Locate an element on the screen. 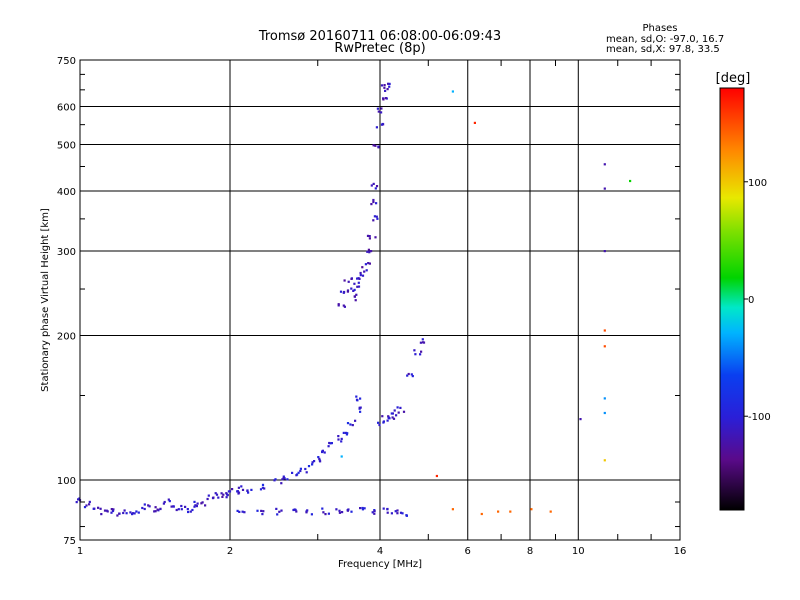 This screenshot has height=600, width=800. stats-x: mean, sd,X: 97.8, 33.5 is located at coordinates (663, 49).